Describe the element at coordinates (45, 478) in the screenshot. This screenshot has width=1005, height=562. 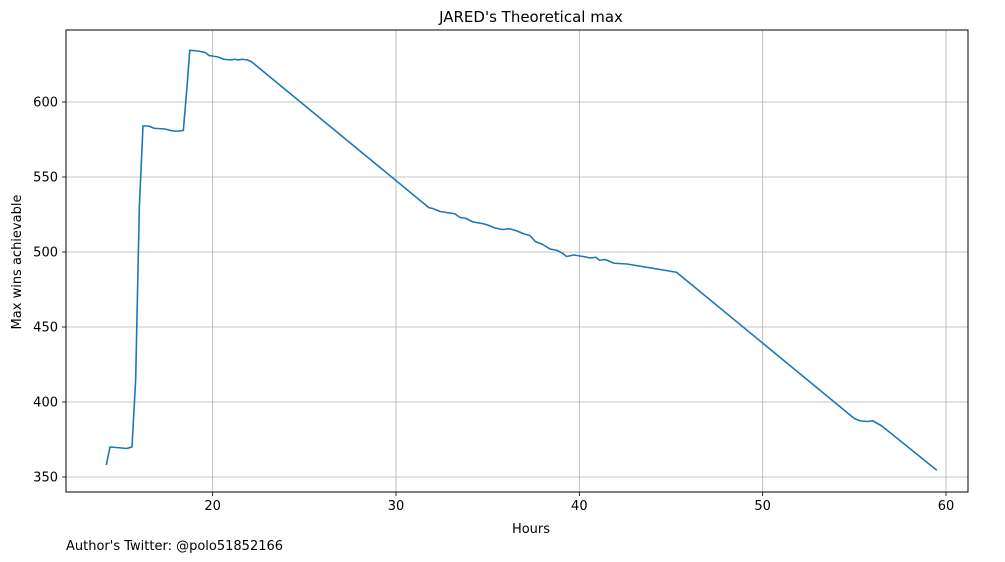
I see `y-tick-label: 350` at that location.